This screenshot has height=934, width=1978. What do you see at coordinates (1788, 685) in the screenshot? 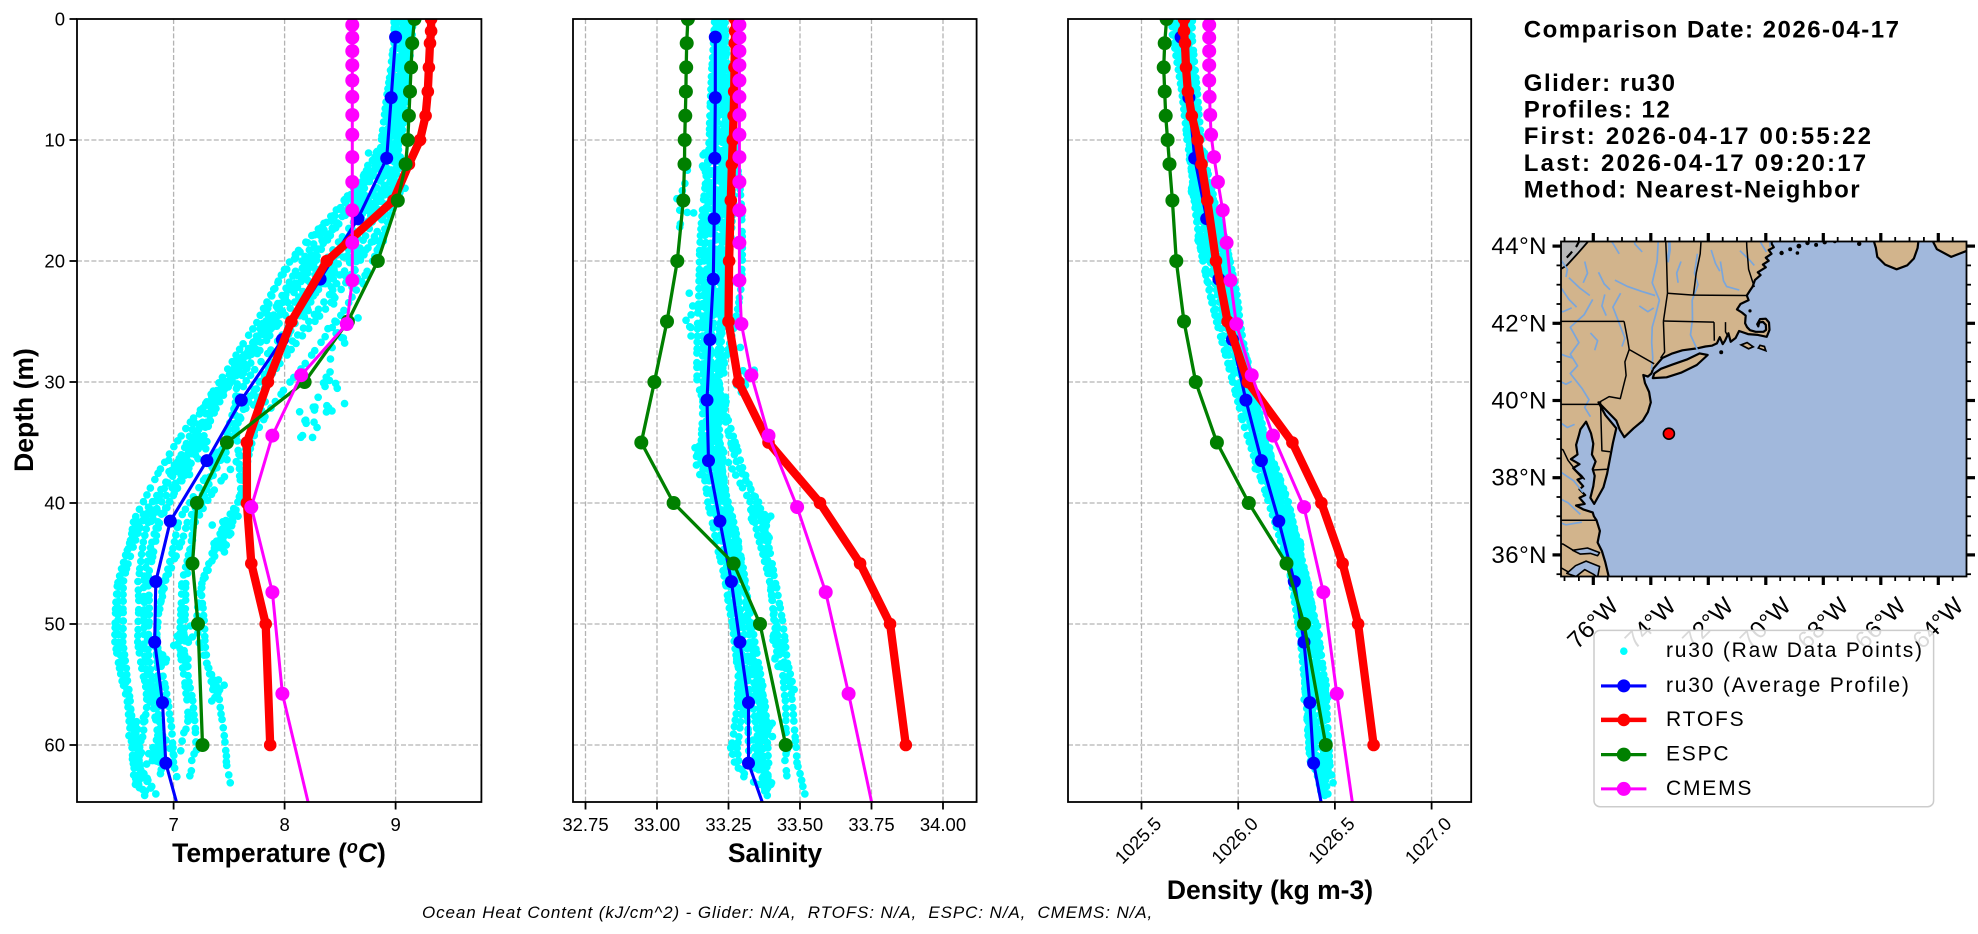
I see `svg-text: ru30 (Average Profile)` at bounding box center [1788, 685].